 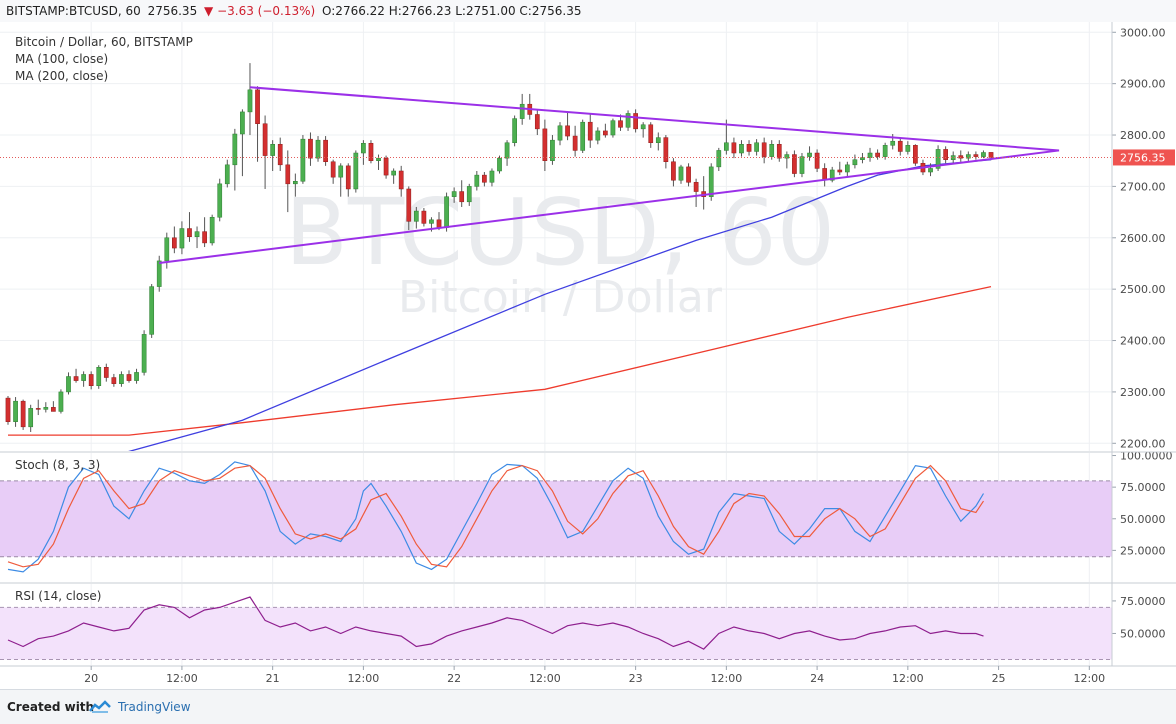 What do you see at coordinates (154, 707) in the screenshot?
I see `tradingview-link: TradingView` at bounding box center [154, 707].